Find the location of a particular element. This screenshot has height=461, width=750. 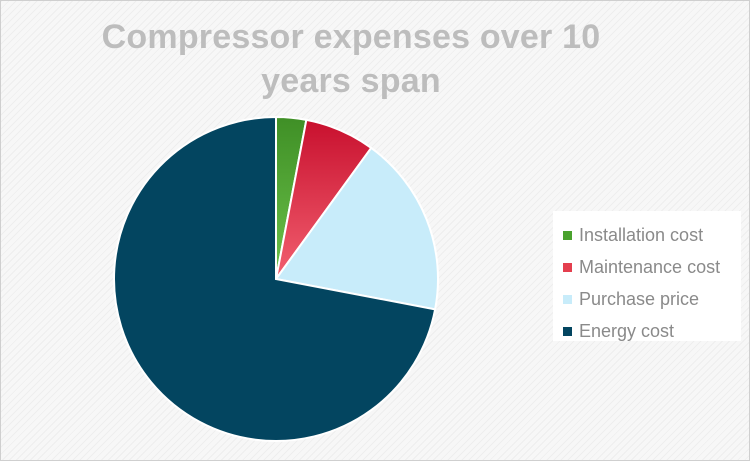

legend-label: Energy cost is located at coordinates (627, 330).